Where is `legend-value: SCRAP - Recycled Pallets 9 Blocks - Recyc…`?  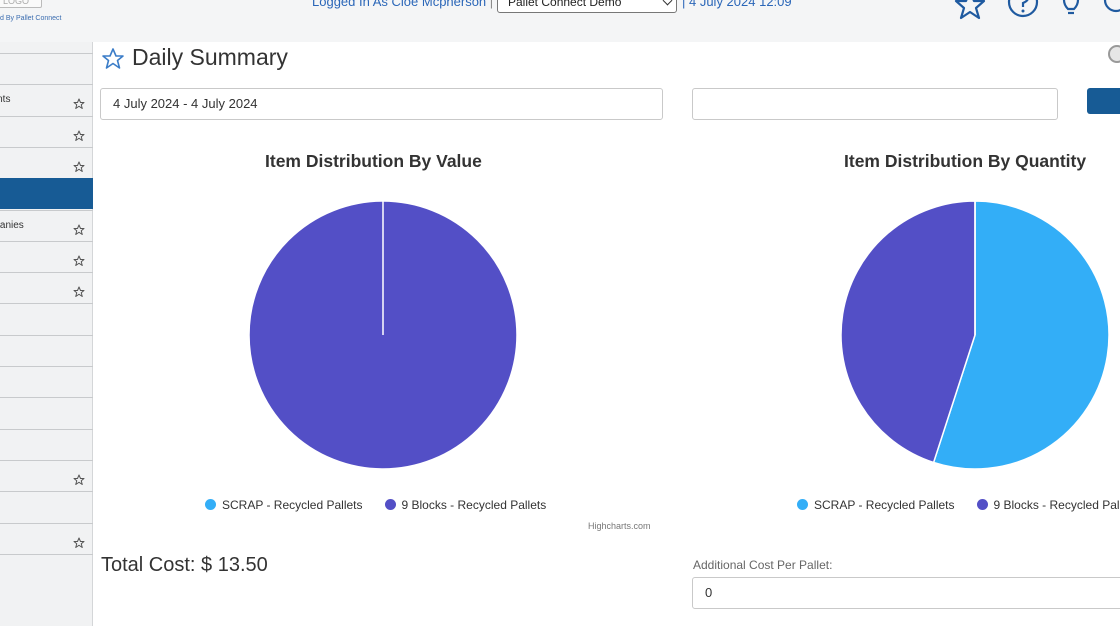
legend-value: SCRAP - Recycled Pallets 9 Blocks - Recyc… is located at coordinates (386, 505).